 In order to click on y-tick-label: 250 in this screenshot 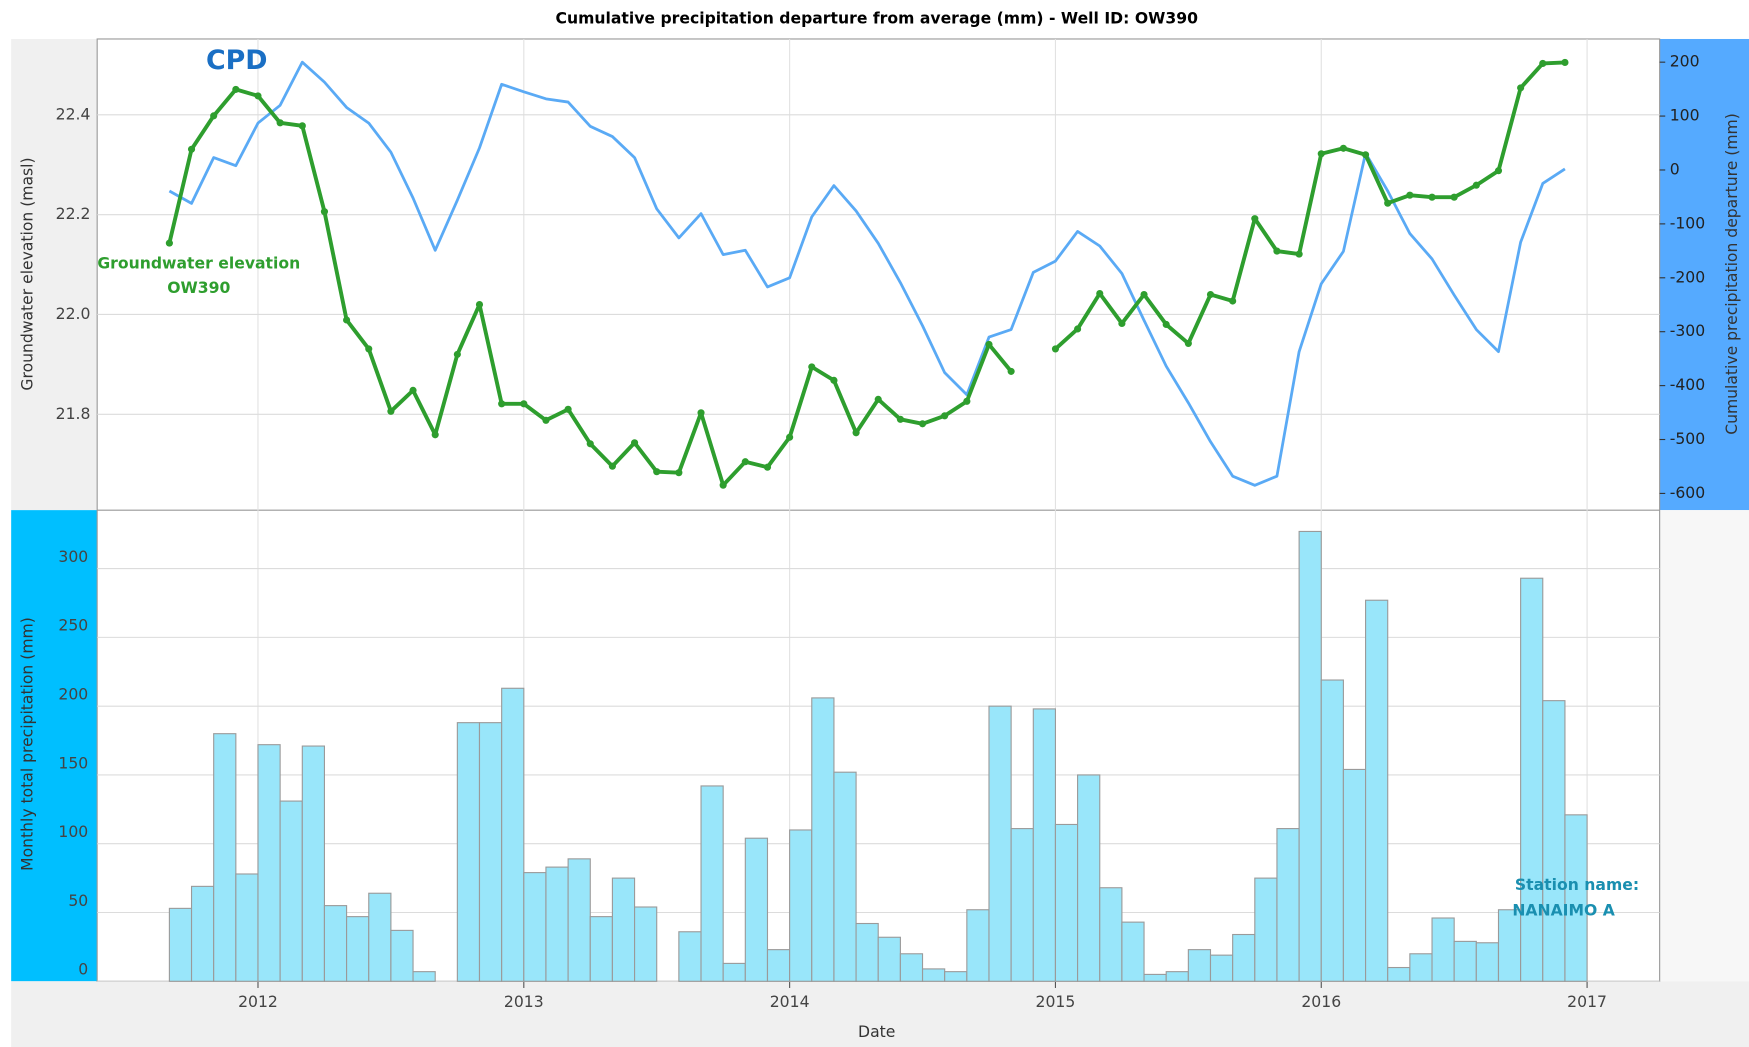, I will do `click(73, 626)`.